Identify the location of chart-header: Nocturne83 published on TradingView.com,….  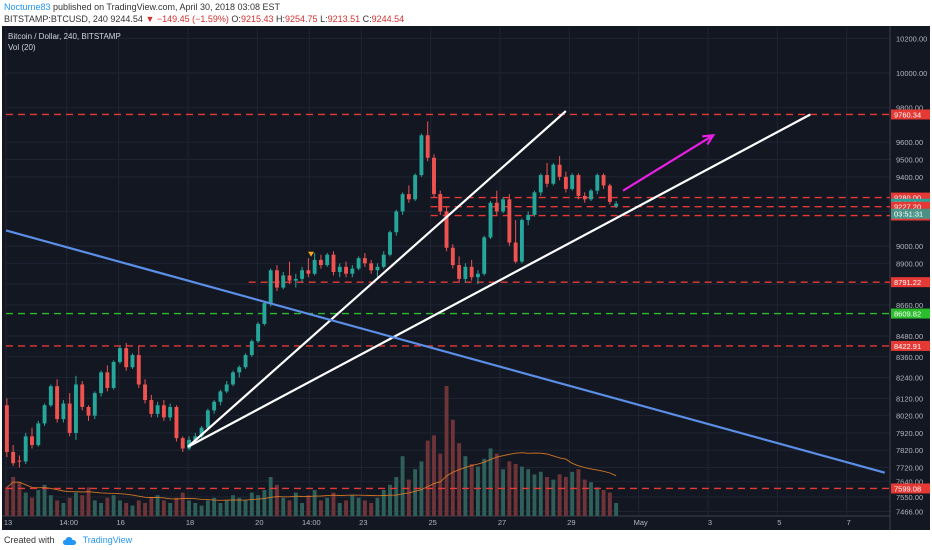
(466, 13).